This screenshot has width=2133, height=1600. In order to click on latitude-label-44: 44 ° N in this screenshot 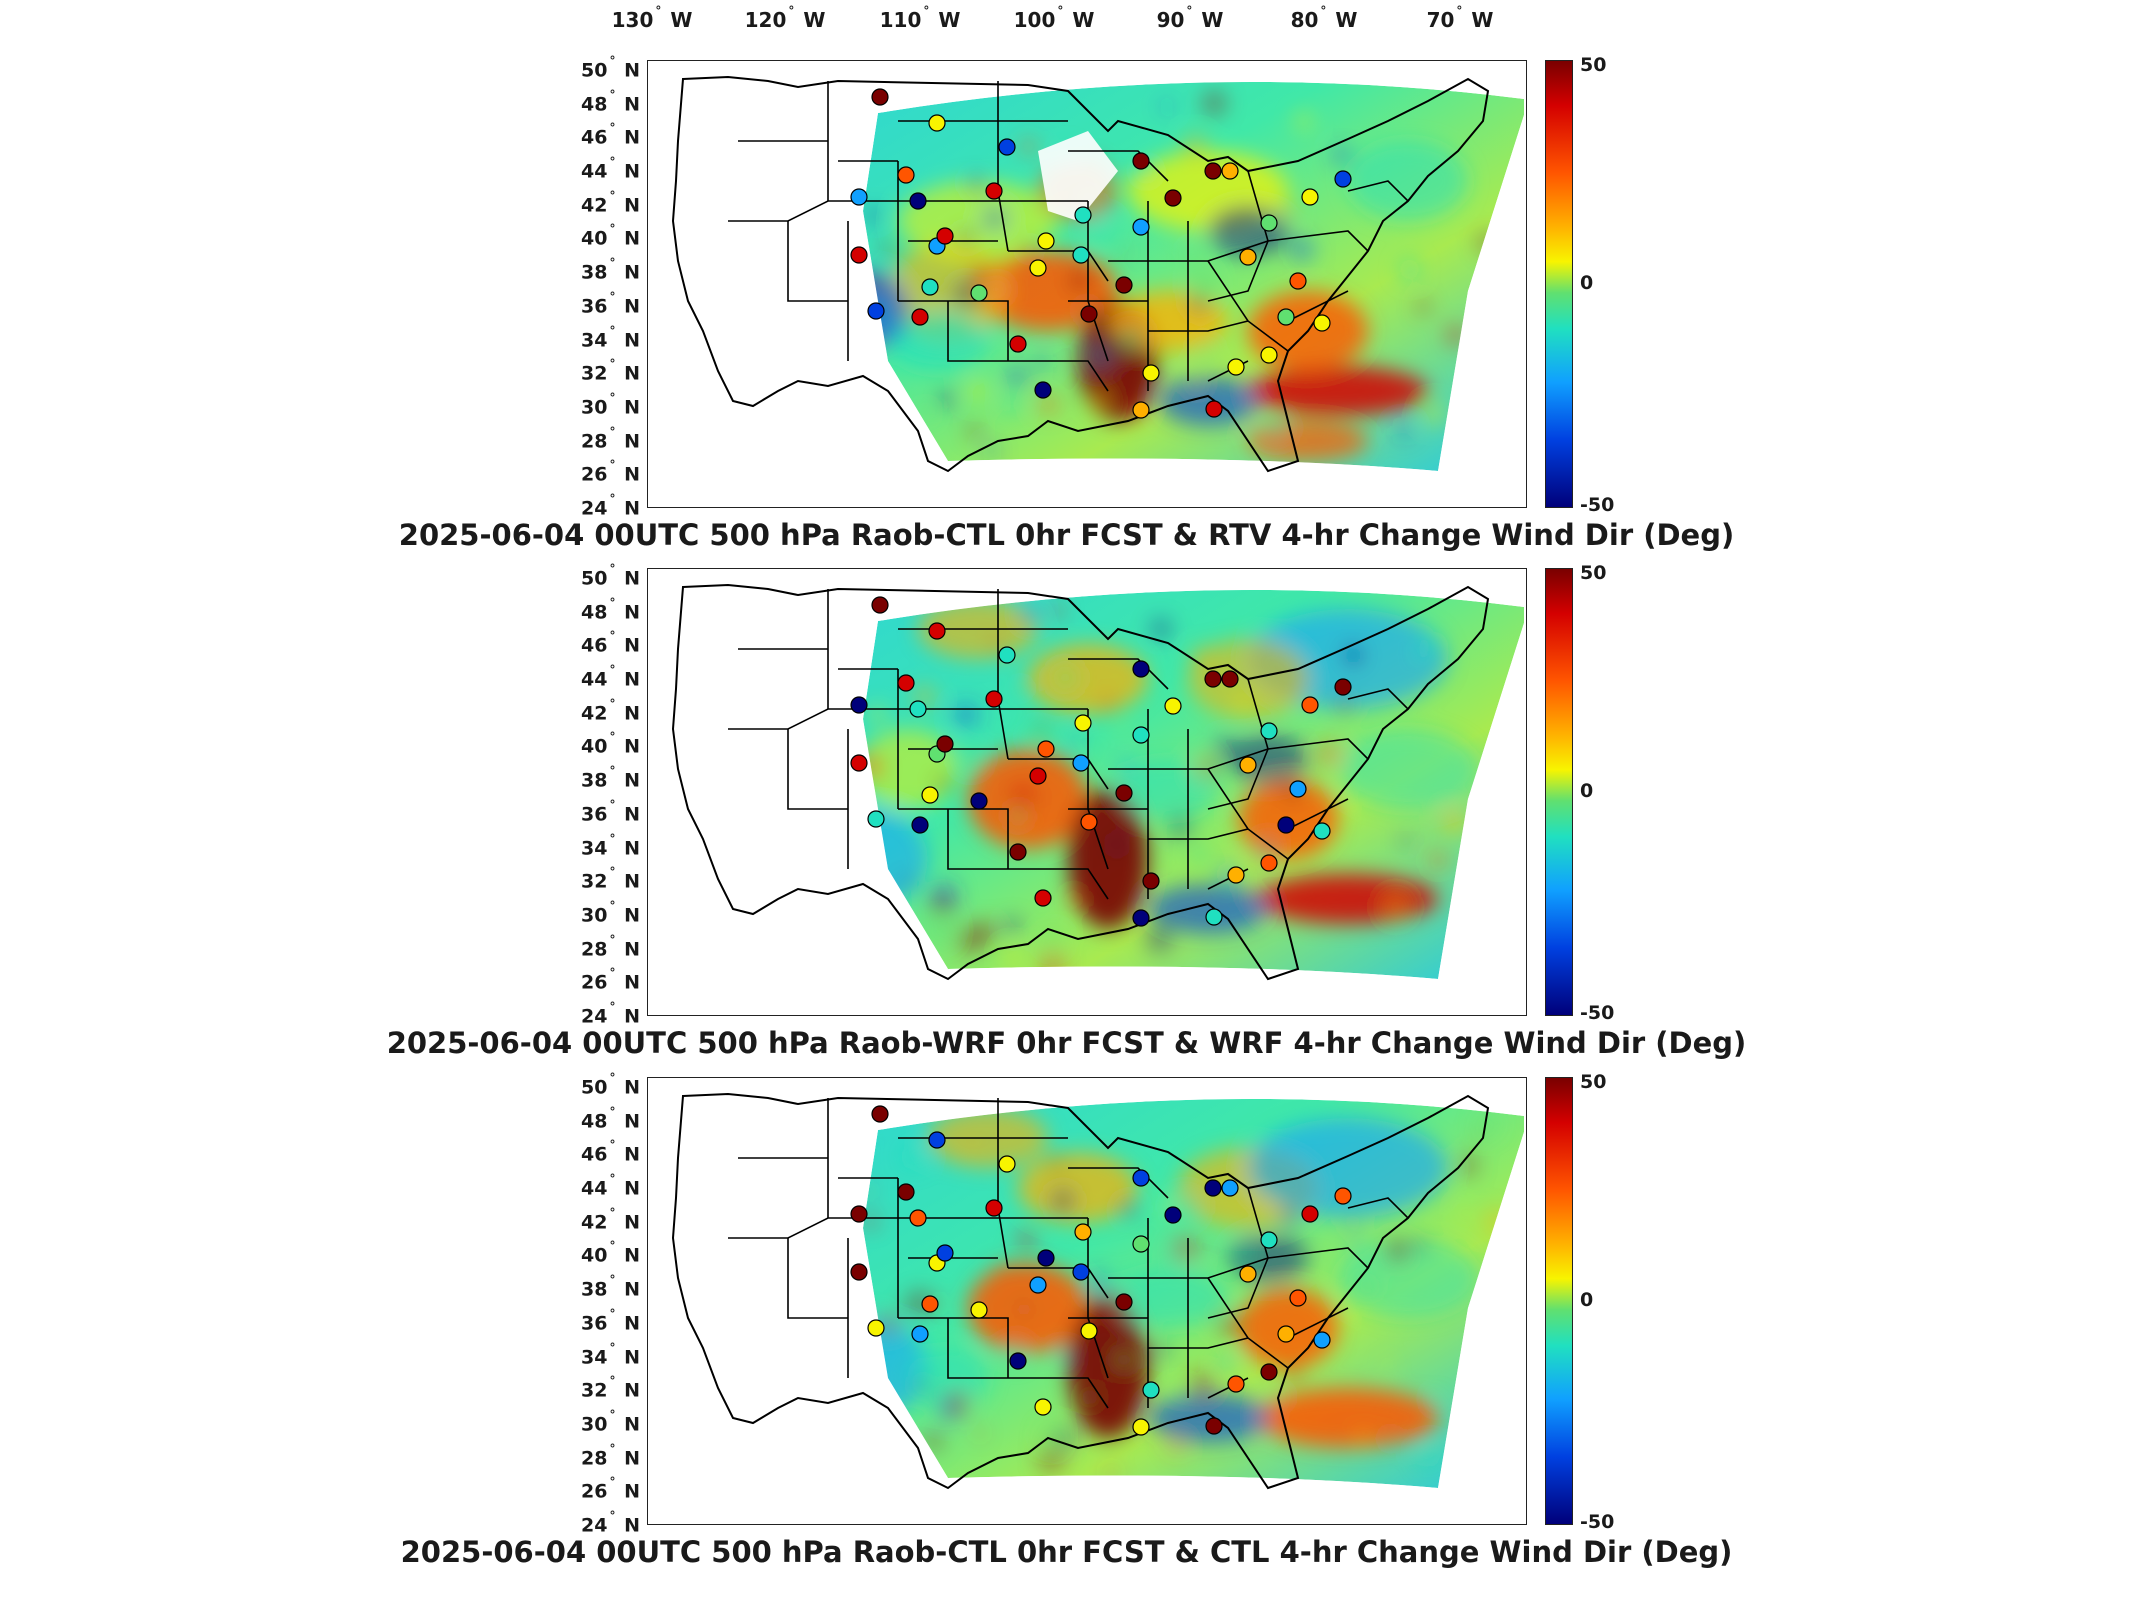, I will do `click(610, 677)`.